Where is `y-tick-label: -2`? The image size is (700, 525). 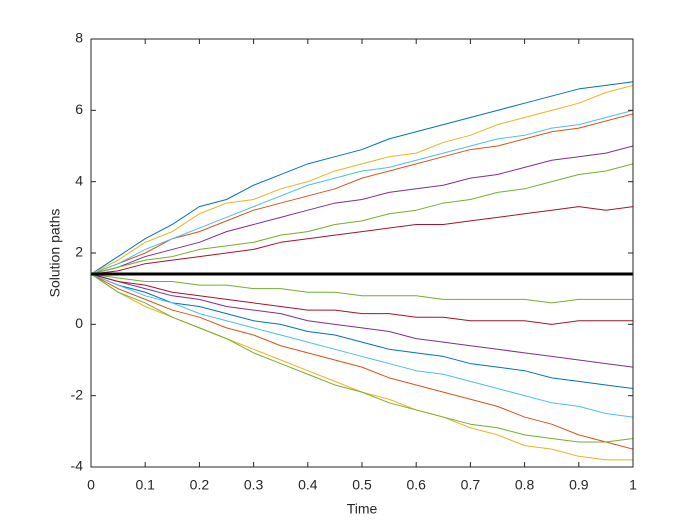 y-tick-label: -2 is located at coordinates (77, 394).